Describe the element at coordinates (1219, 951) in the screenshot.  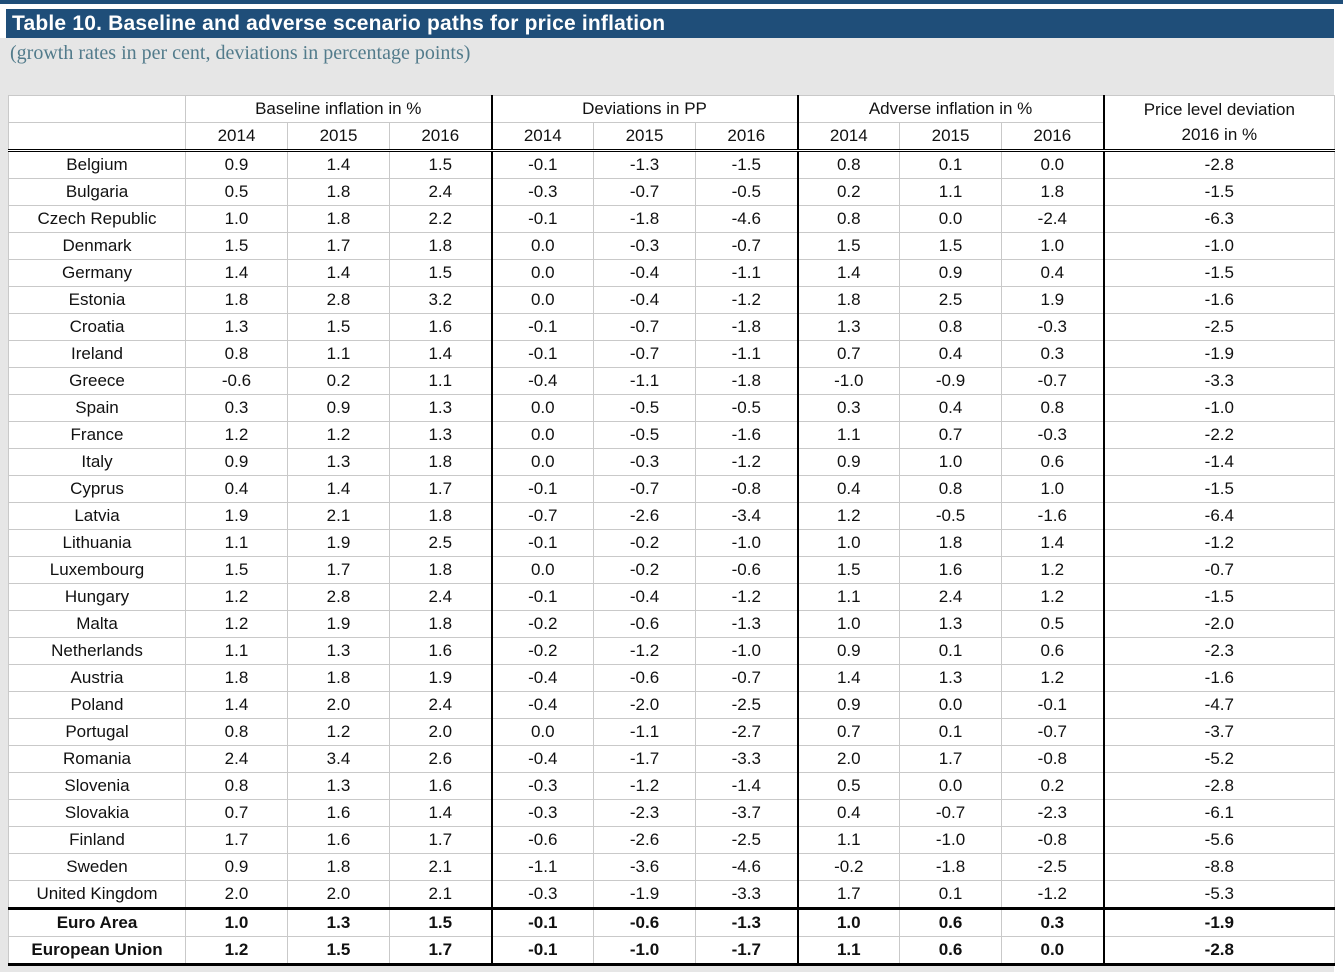
I see `value-cell: -2.8` at that location.